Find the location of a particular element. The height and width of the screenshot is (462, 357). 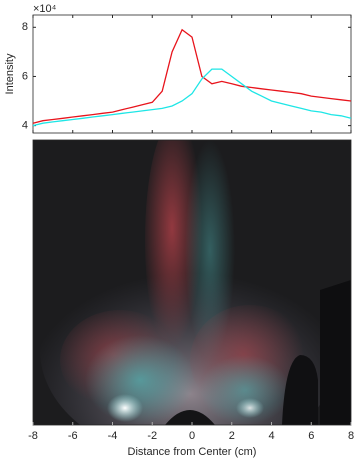

y-axis-label: Intensity is located at coordinates (10, 73).